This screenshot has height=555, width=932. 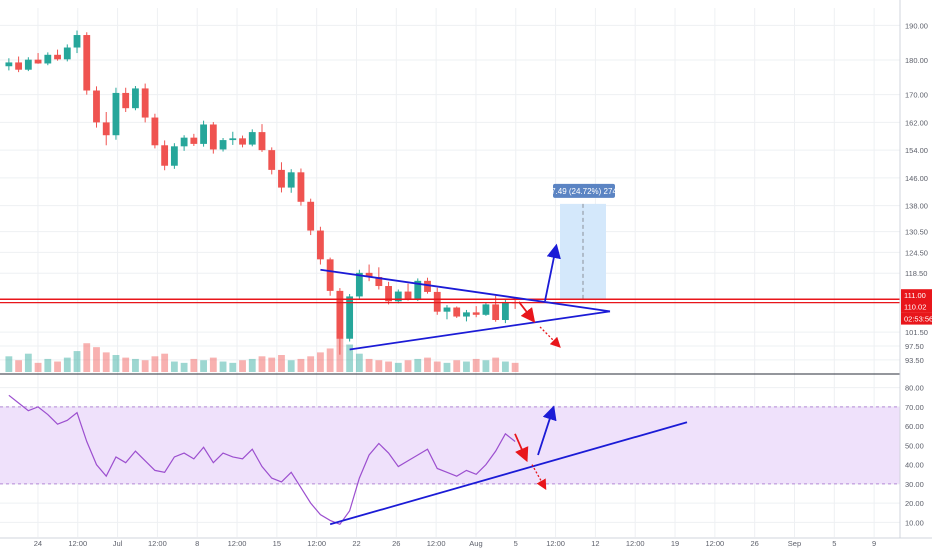 I want to click on price-tick-label: 118.50, so click(x=916, y=273).